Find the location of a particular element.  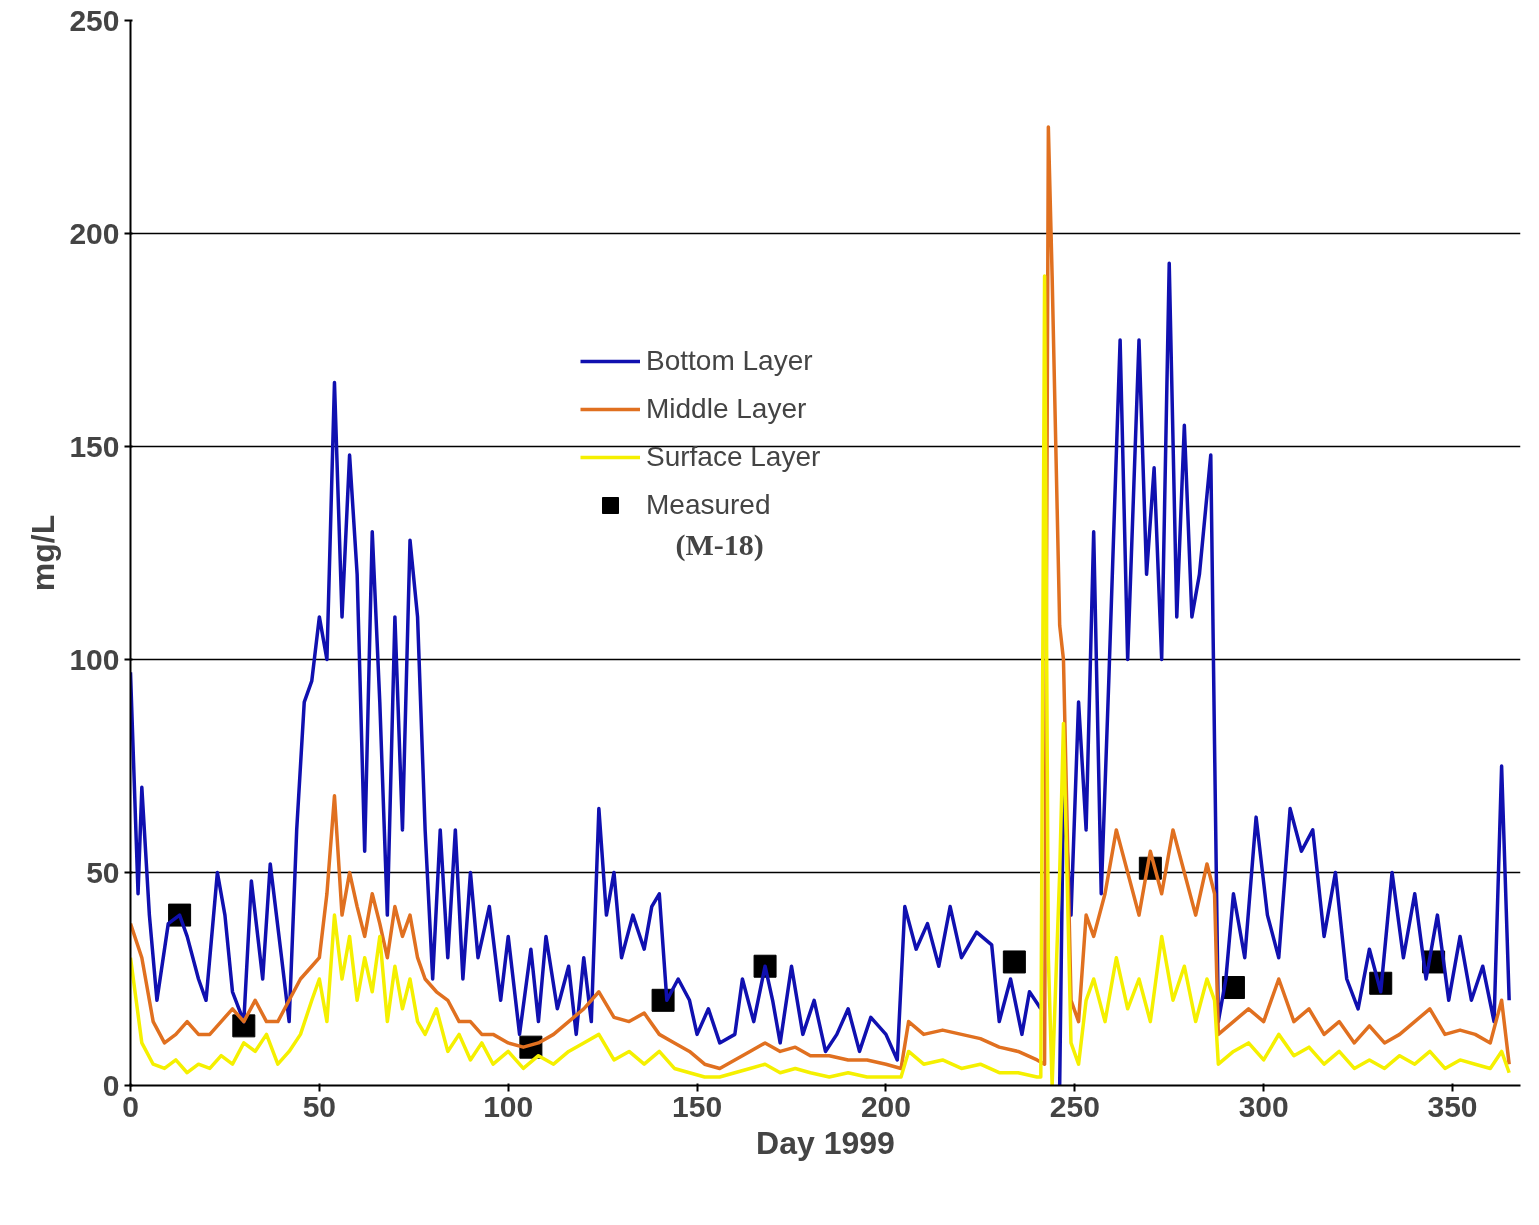

legend-label: Surface Layer is located at coordinates (733, 457).